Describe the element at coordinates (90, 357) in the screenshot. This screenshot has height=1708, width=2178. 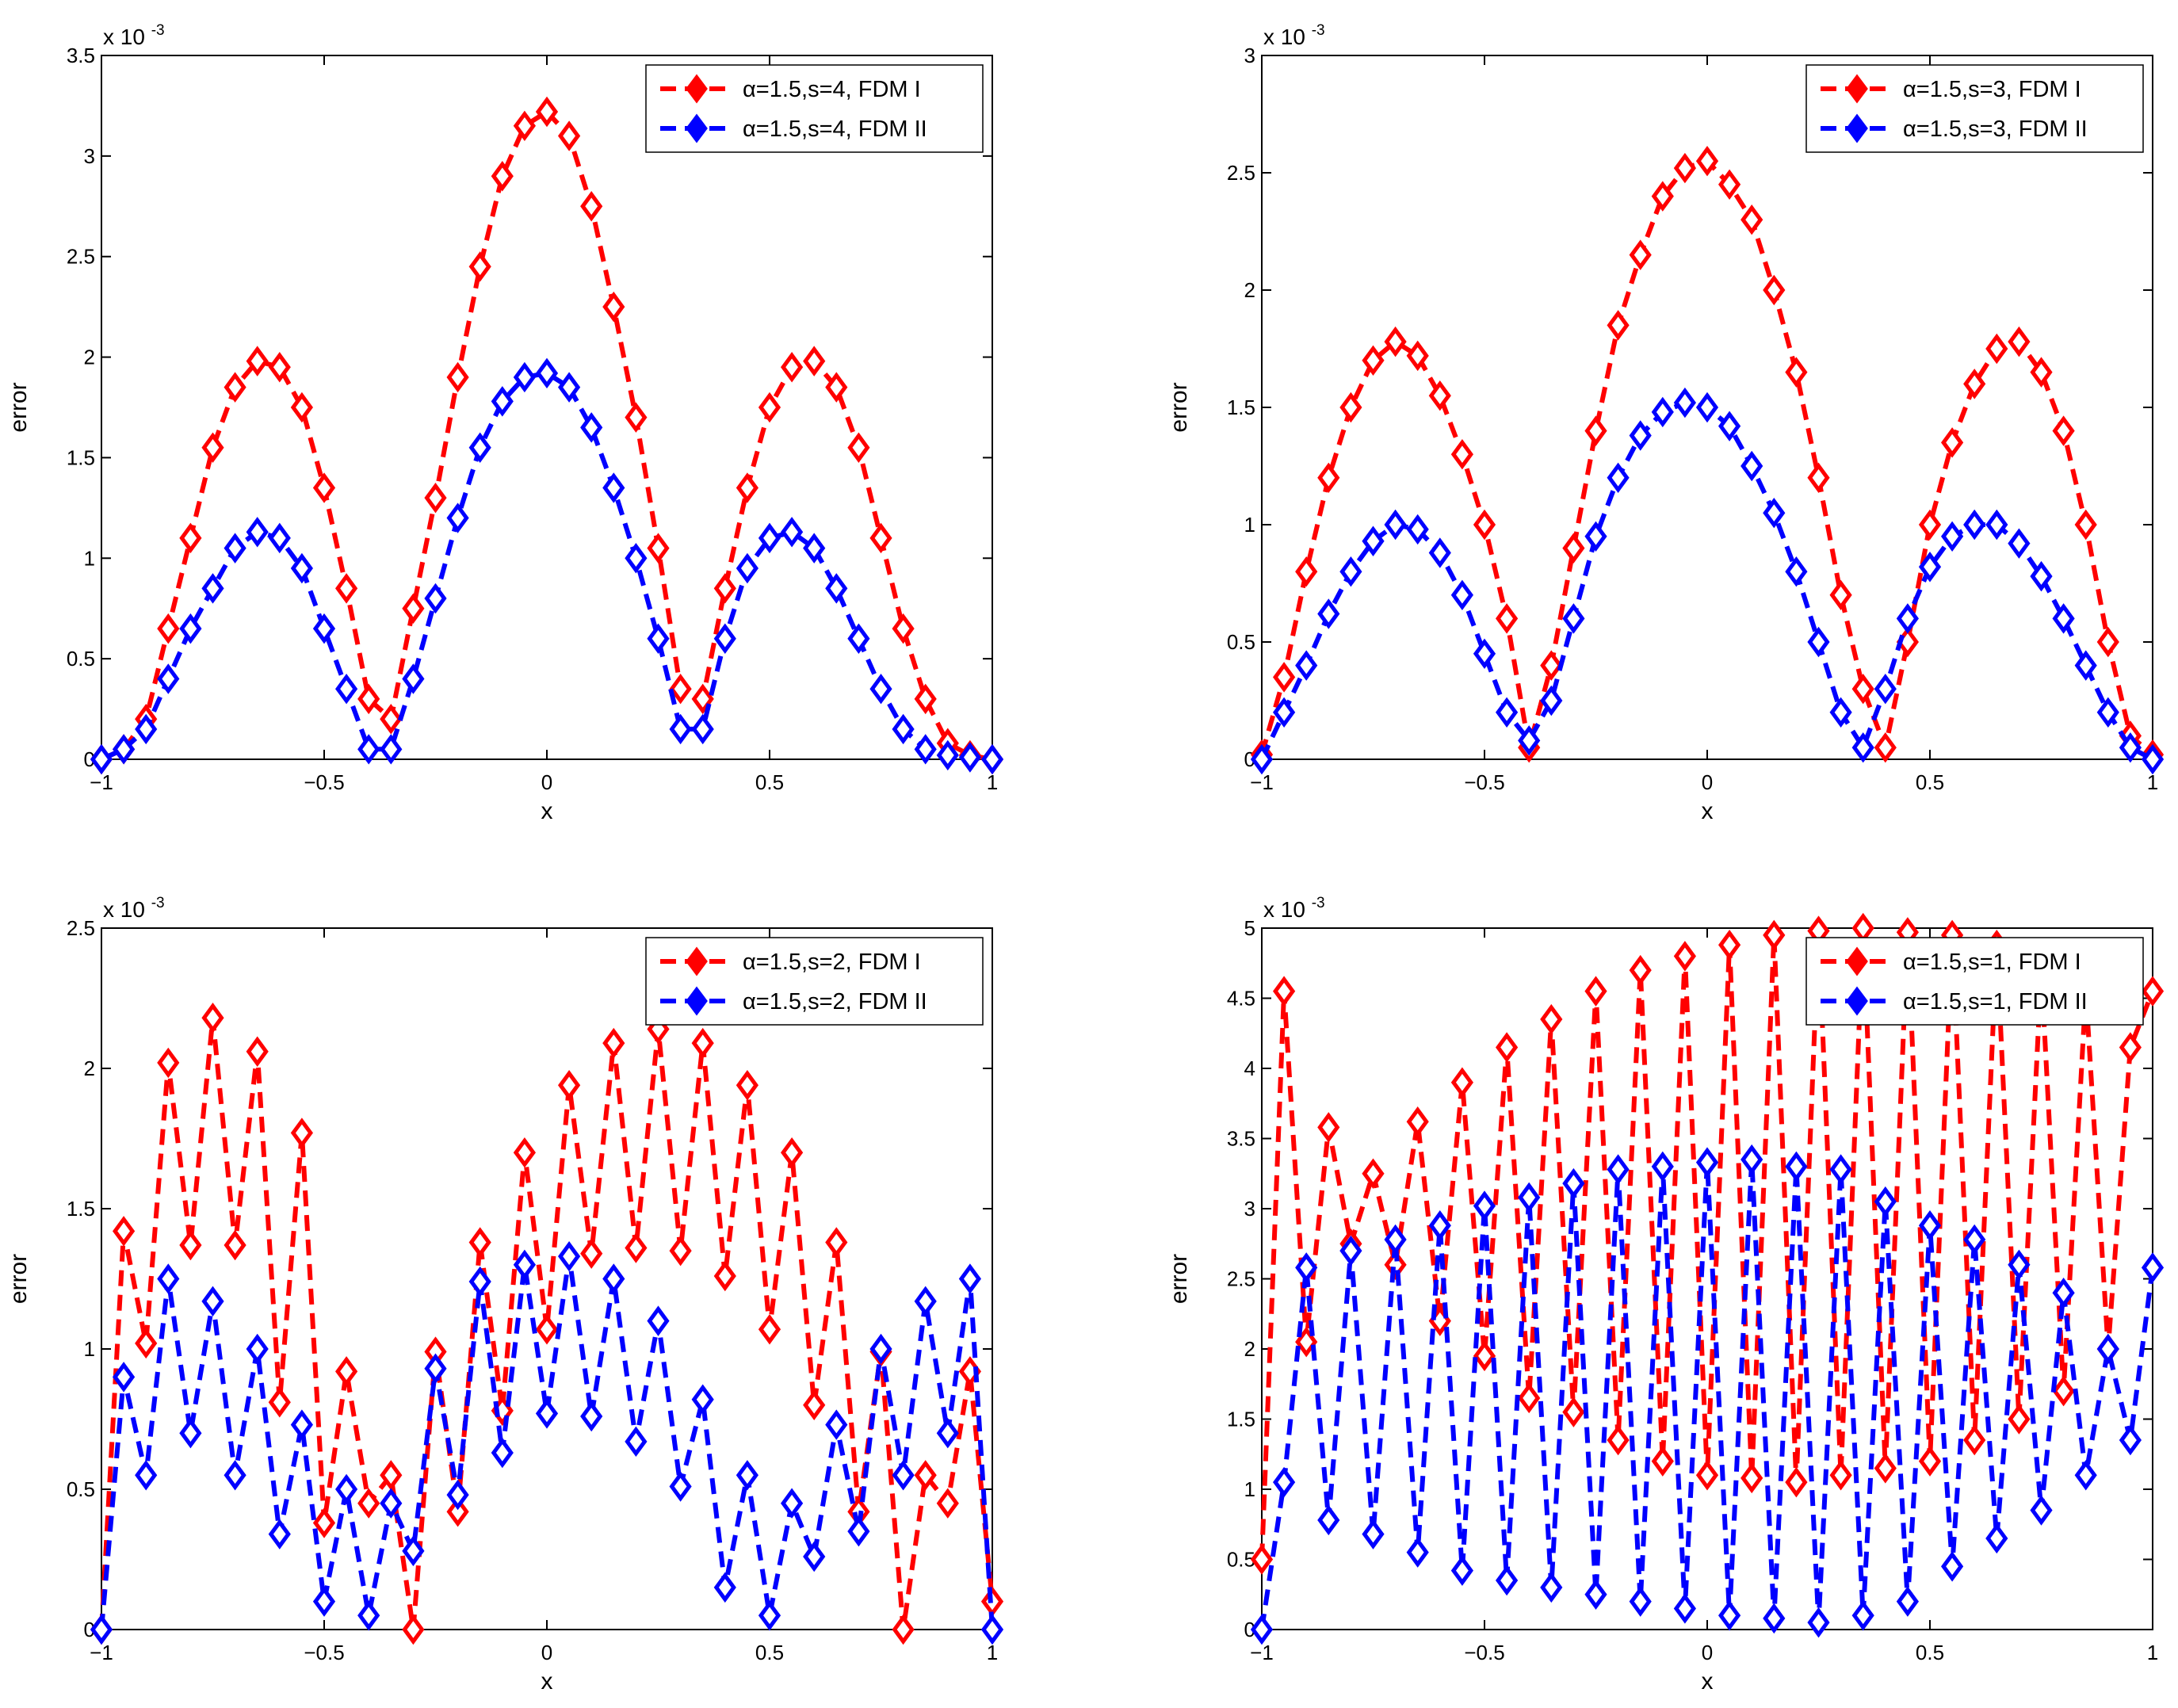
I see `y-tick-label: 2` at that location.